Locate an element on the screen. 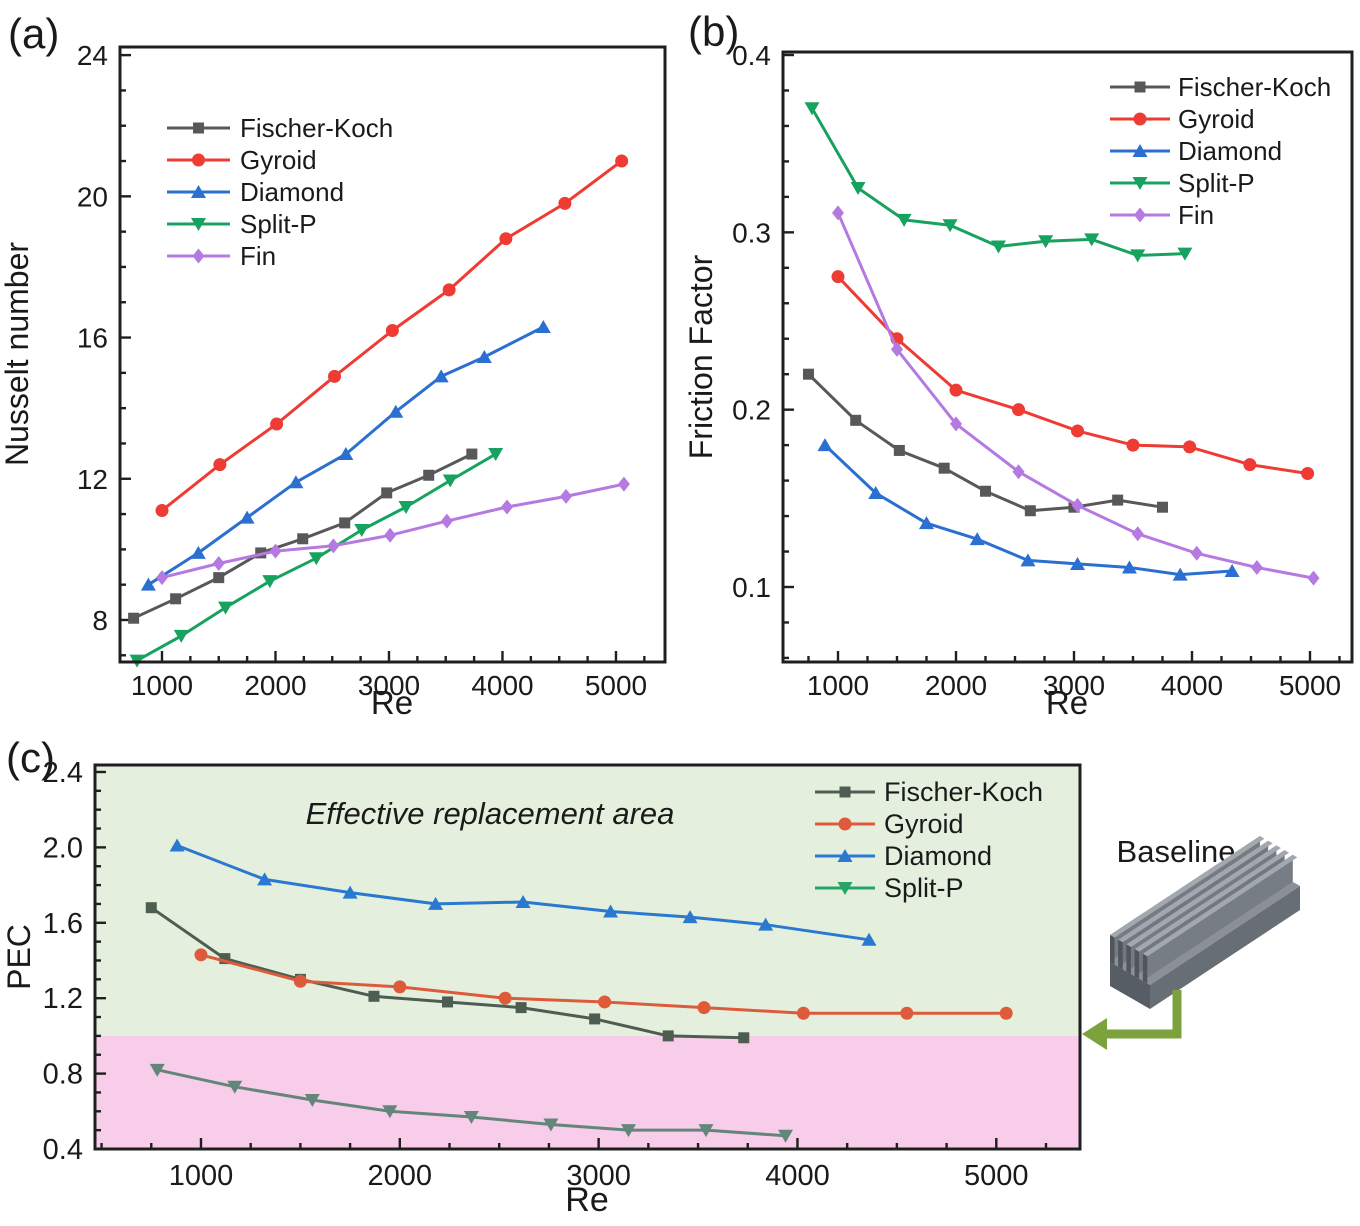 The height and width of the screenshot is (1226, 1360). svg-text: 1.2 is located at coordinates (63, 999).